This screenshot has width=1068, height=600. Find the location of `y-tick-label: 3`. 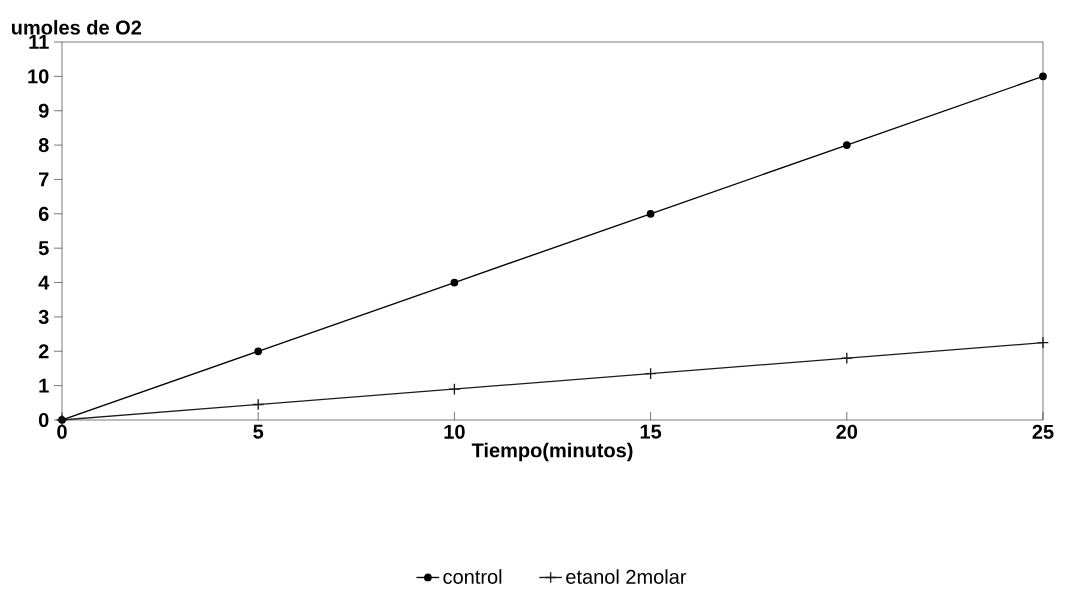

y-tick-label: 3 is located at coordinates (43, 316).